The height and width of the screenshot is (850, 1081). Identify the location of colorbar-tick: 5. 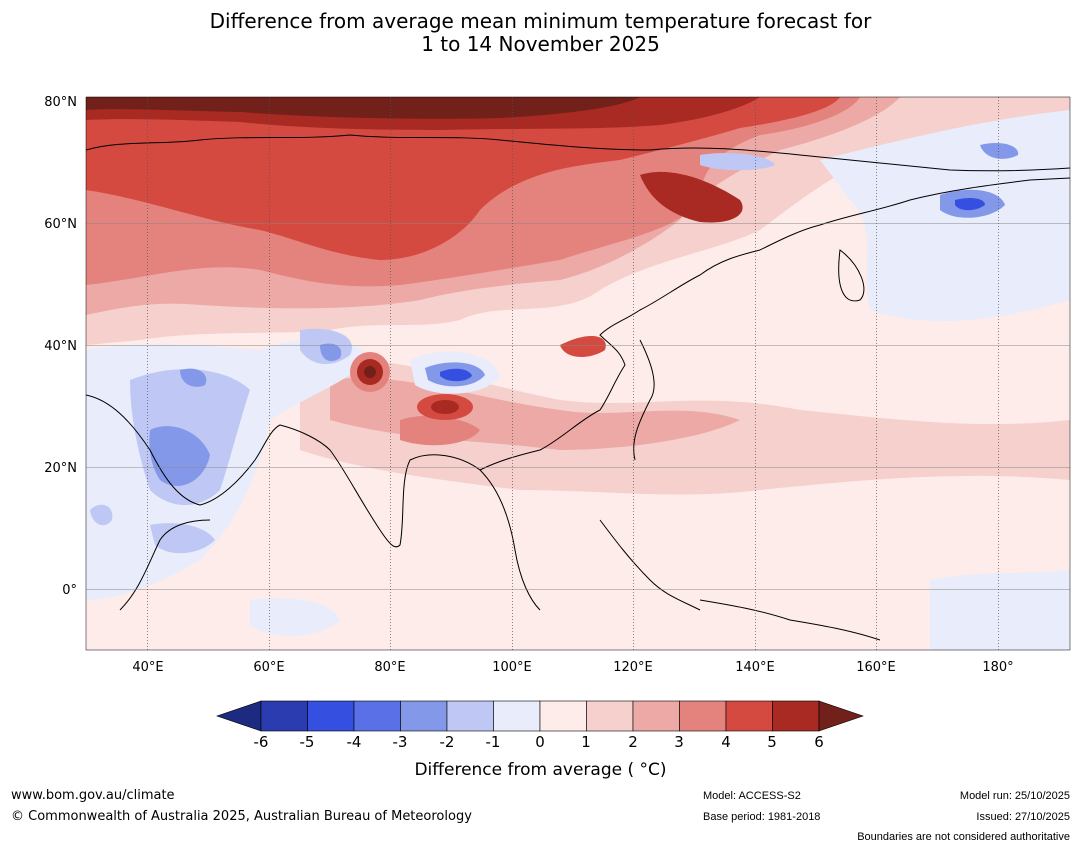
(772, 742).